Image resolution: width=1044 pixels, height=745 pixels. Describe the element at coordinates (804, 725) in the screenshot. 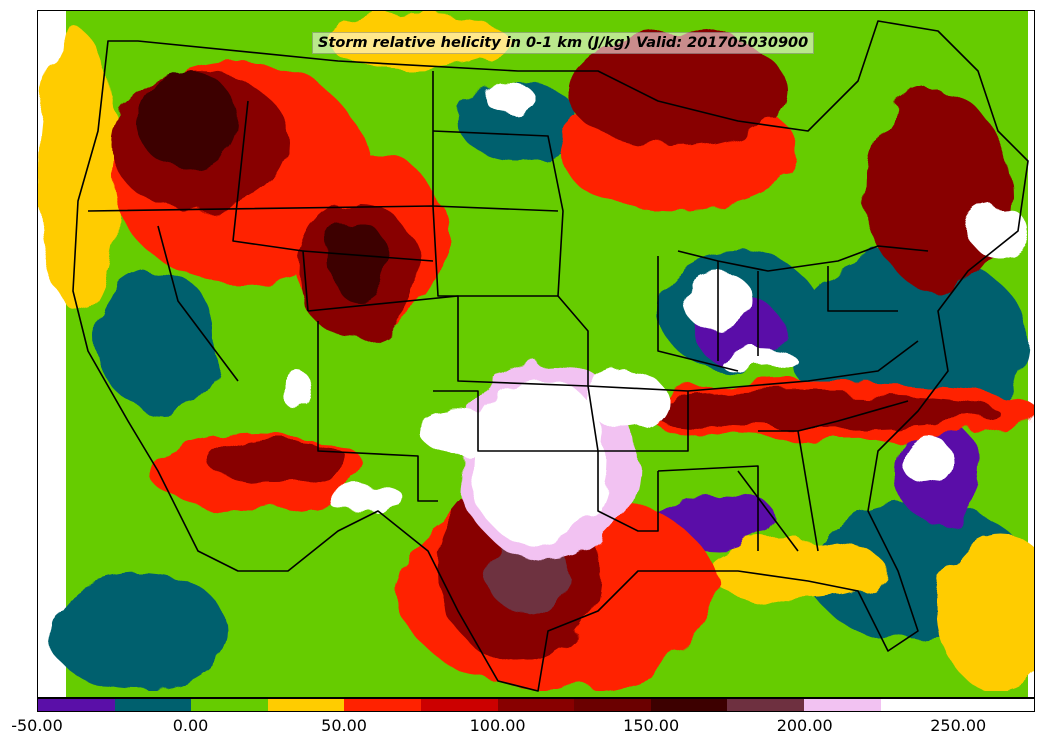

I see `colorbar-tick-label: 200.00` at that location.